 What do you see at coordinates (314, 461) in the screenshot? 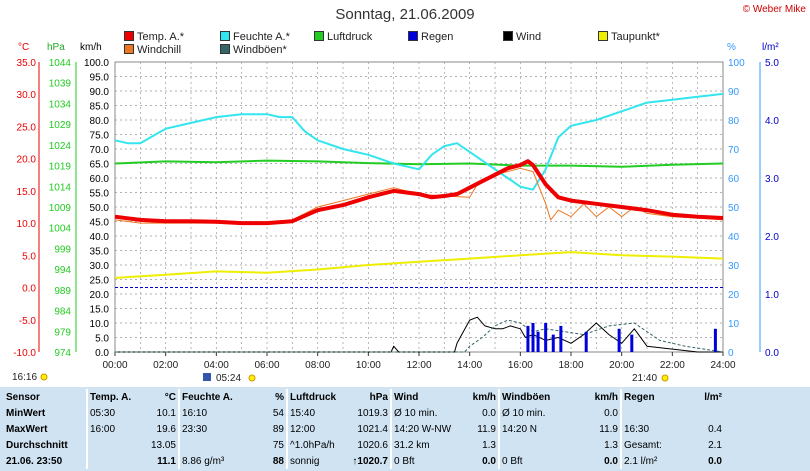
I see `table-cell: sonnig` at bounding box center [314, 461].